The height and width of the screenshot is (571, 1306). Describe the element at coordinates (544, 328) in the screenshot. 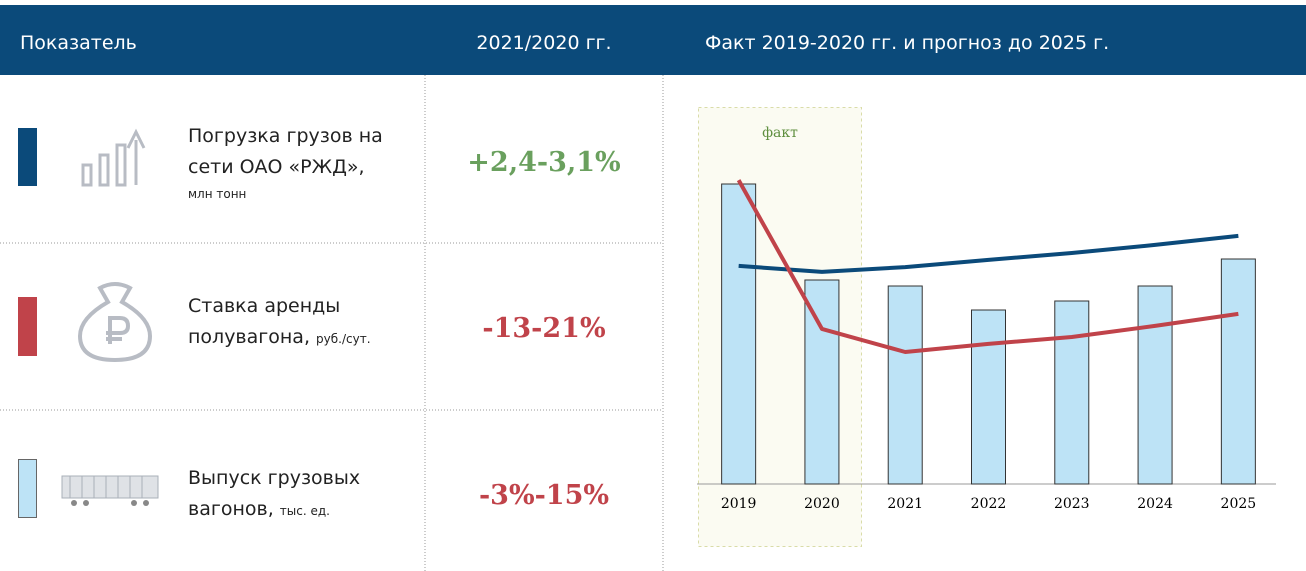

I see `row-change: -13-21%` at that location.